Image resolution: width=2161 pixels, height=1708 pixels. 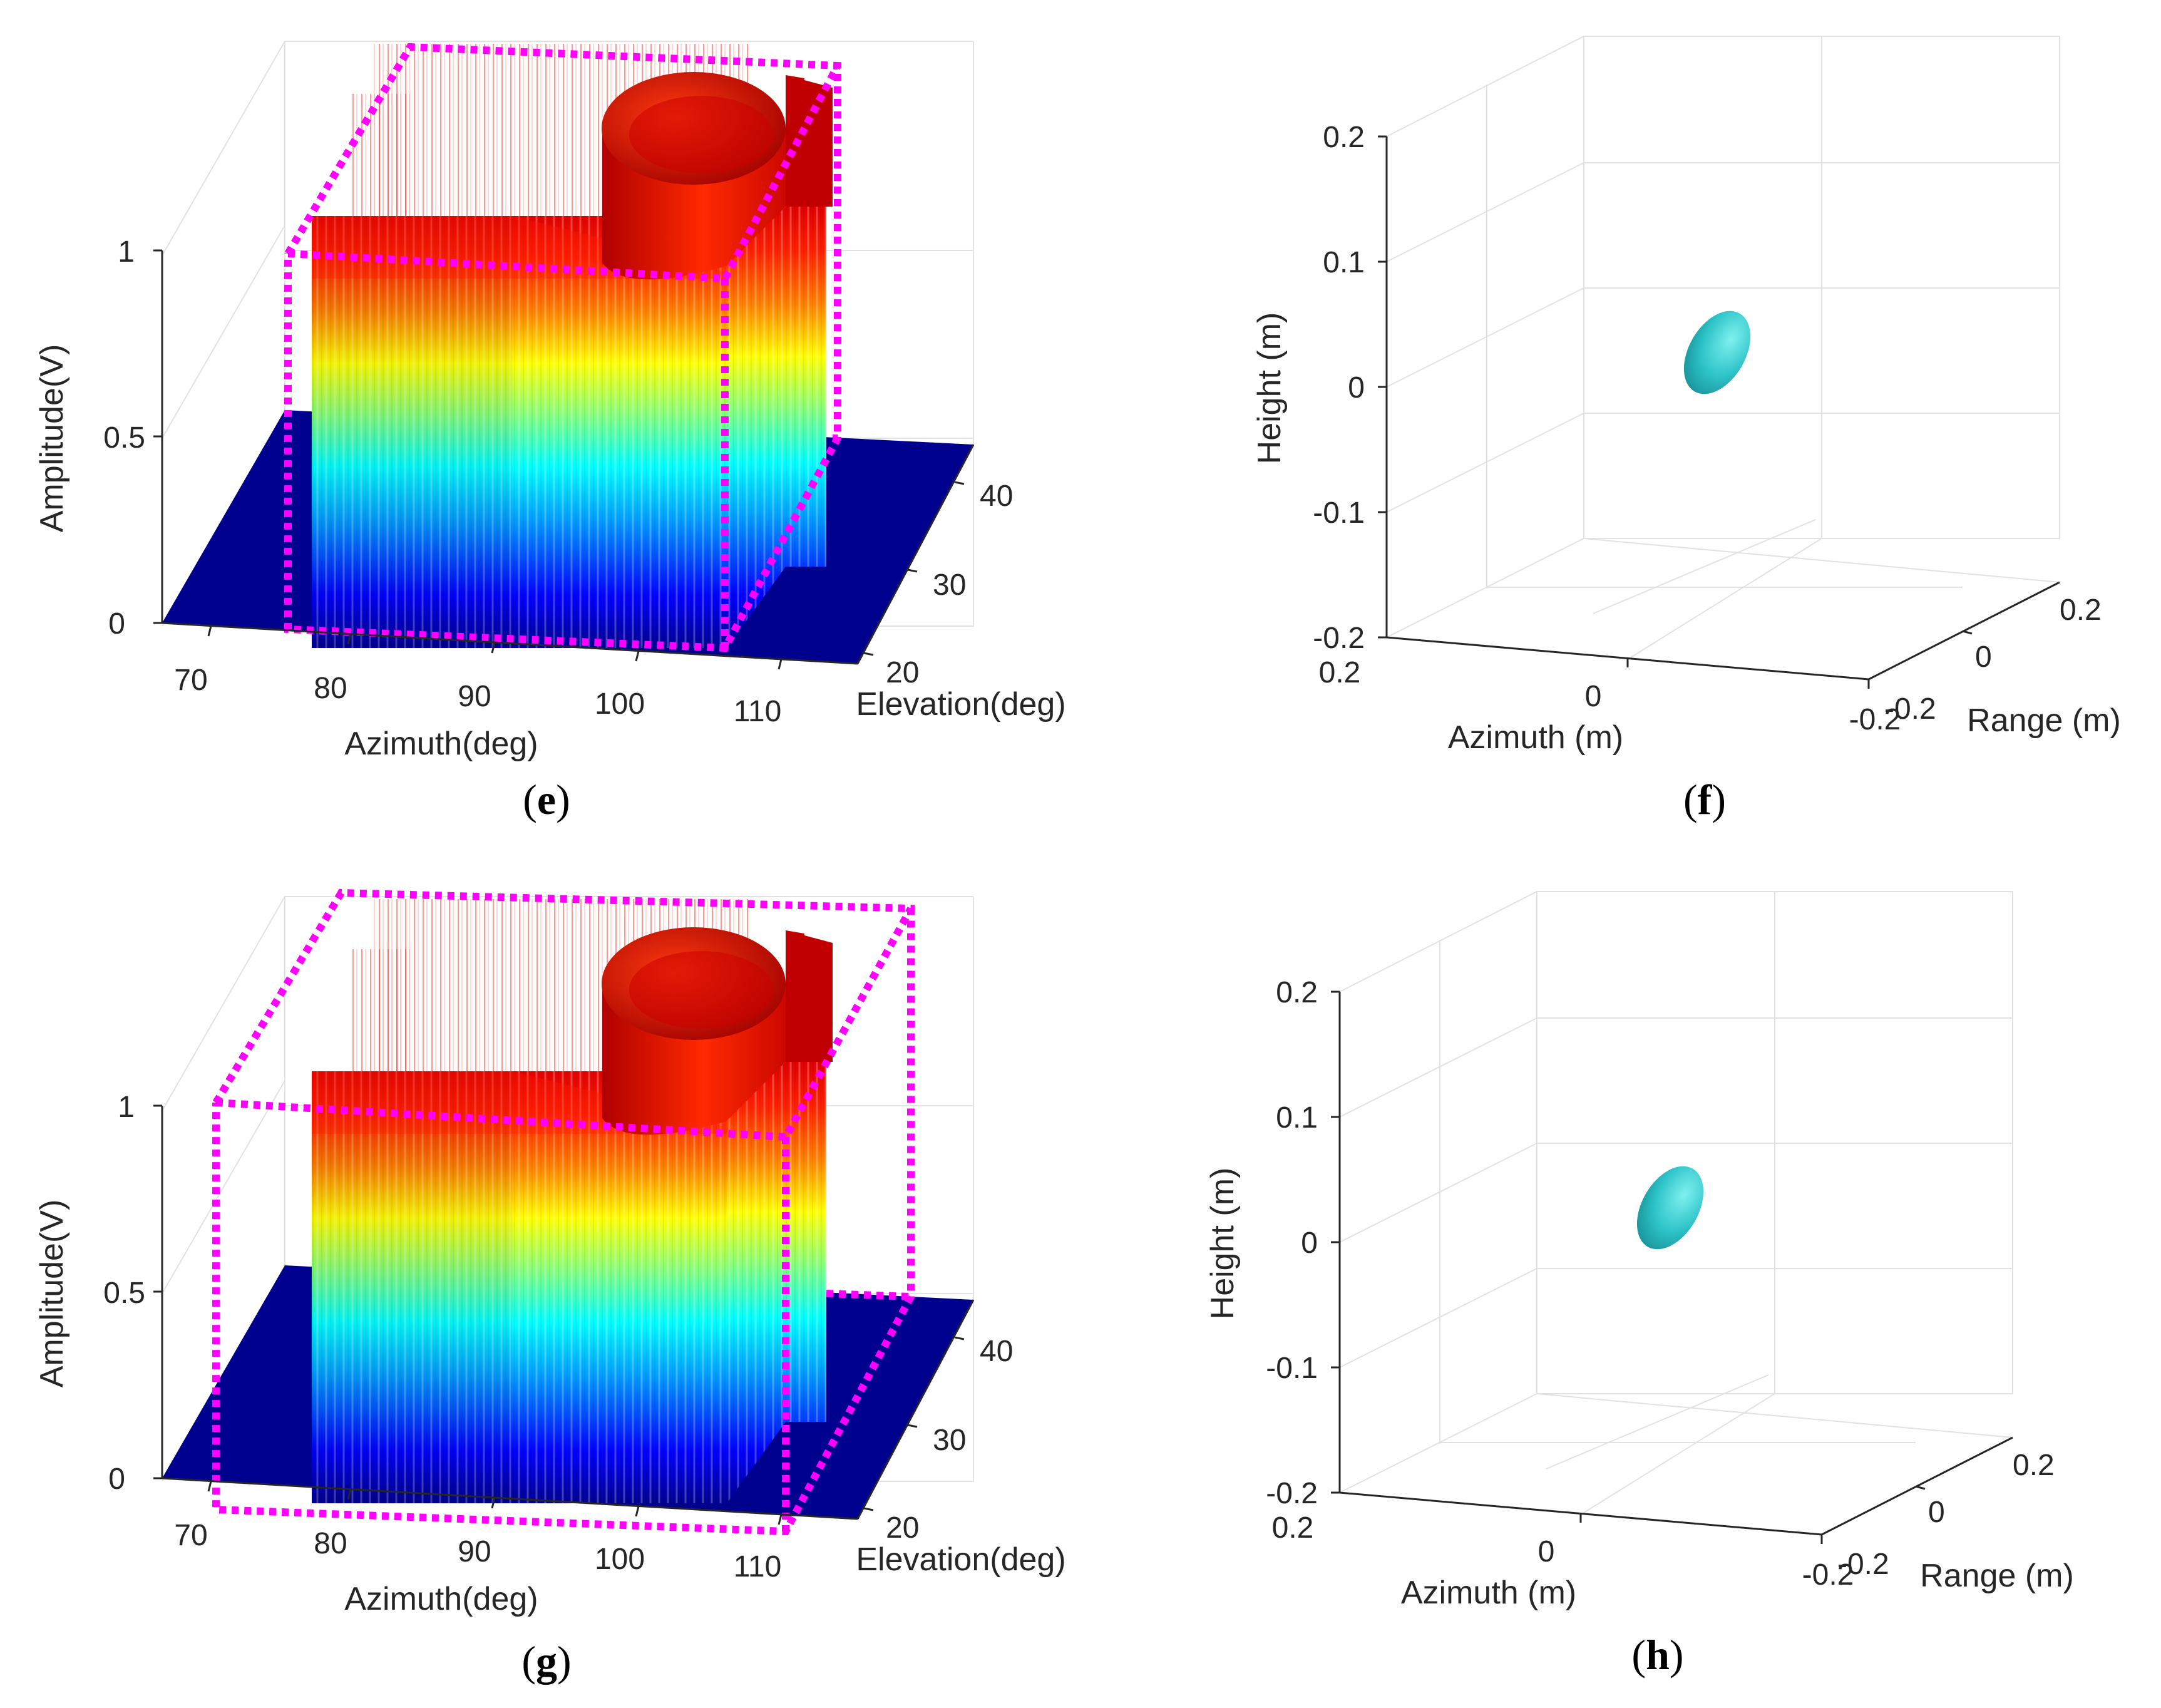 What do you see at coordinates (546, 1661) in the screenshot?
I see `panel-g-caption: (g)` at bounding box center [546, 1661].